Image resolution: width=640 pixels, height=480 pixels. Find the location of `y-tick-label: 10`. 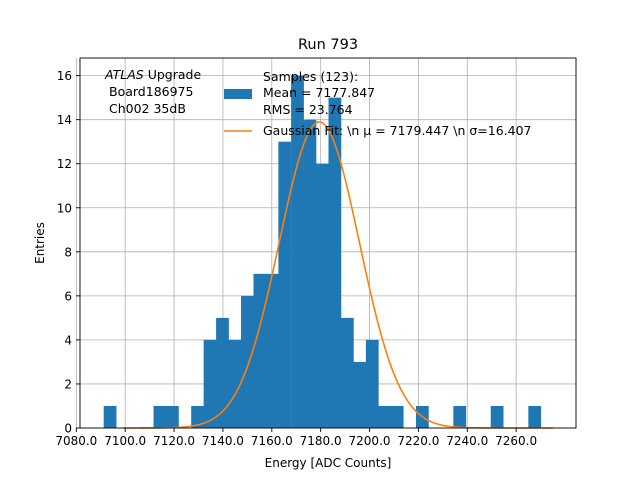

y-tick-label: 10 is located at coordinates (64, 208).